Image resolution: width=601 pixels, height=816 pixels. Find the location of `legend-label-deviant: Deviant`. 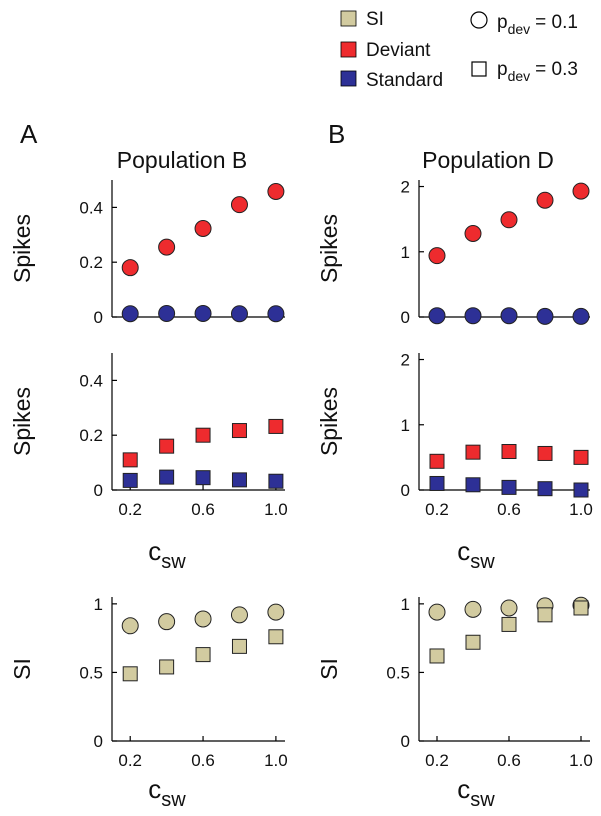

legend-label-deviant: Deviant is located at coordinates (398, 50).